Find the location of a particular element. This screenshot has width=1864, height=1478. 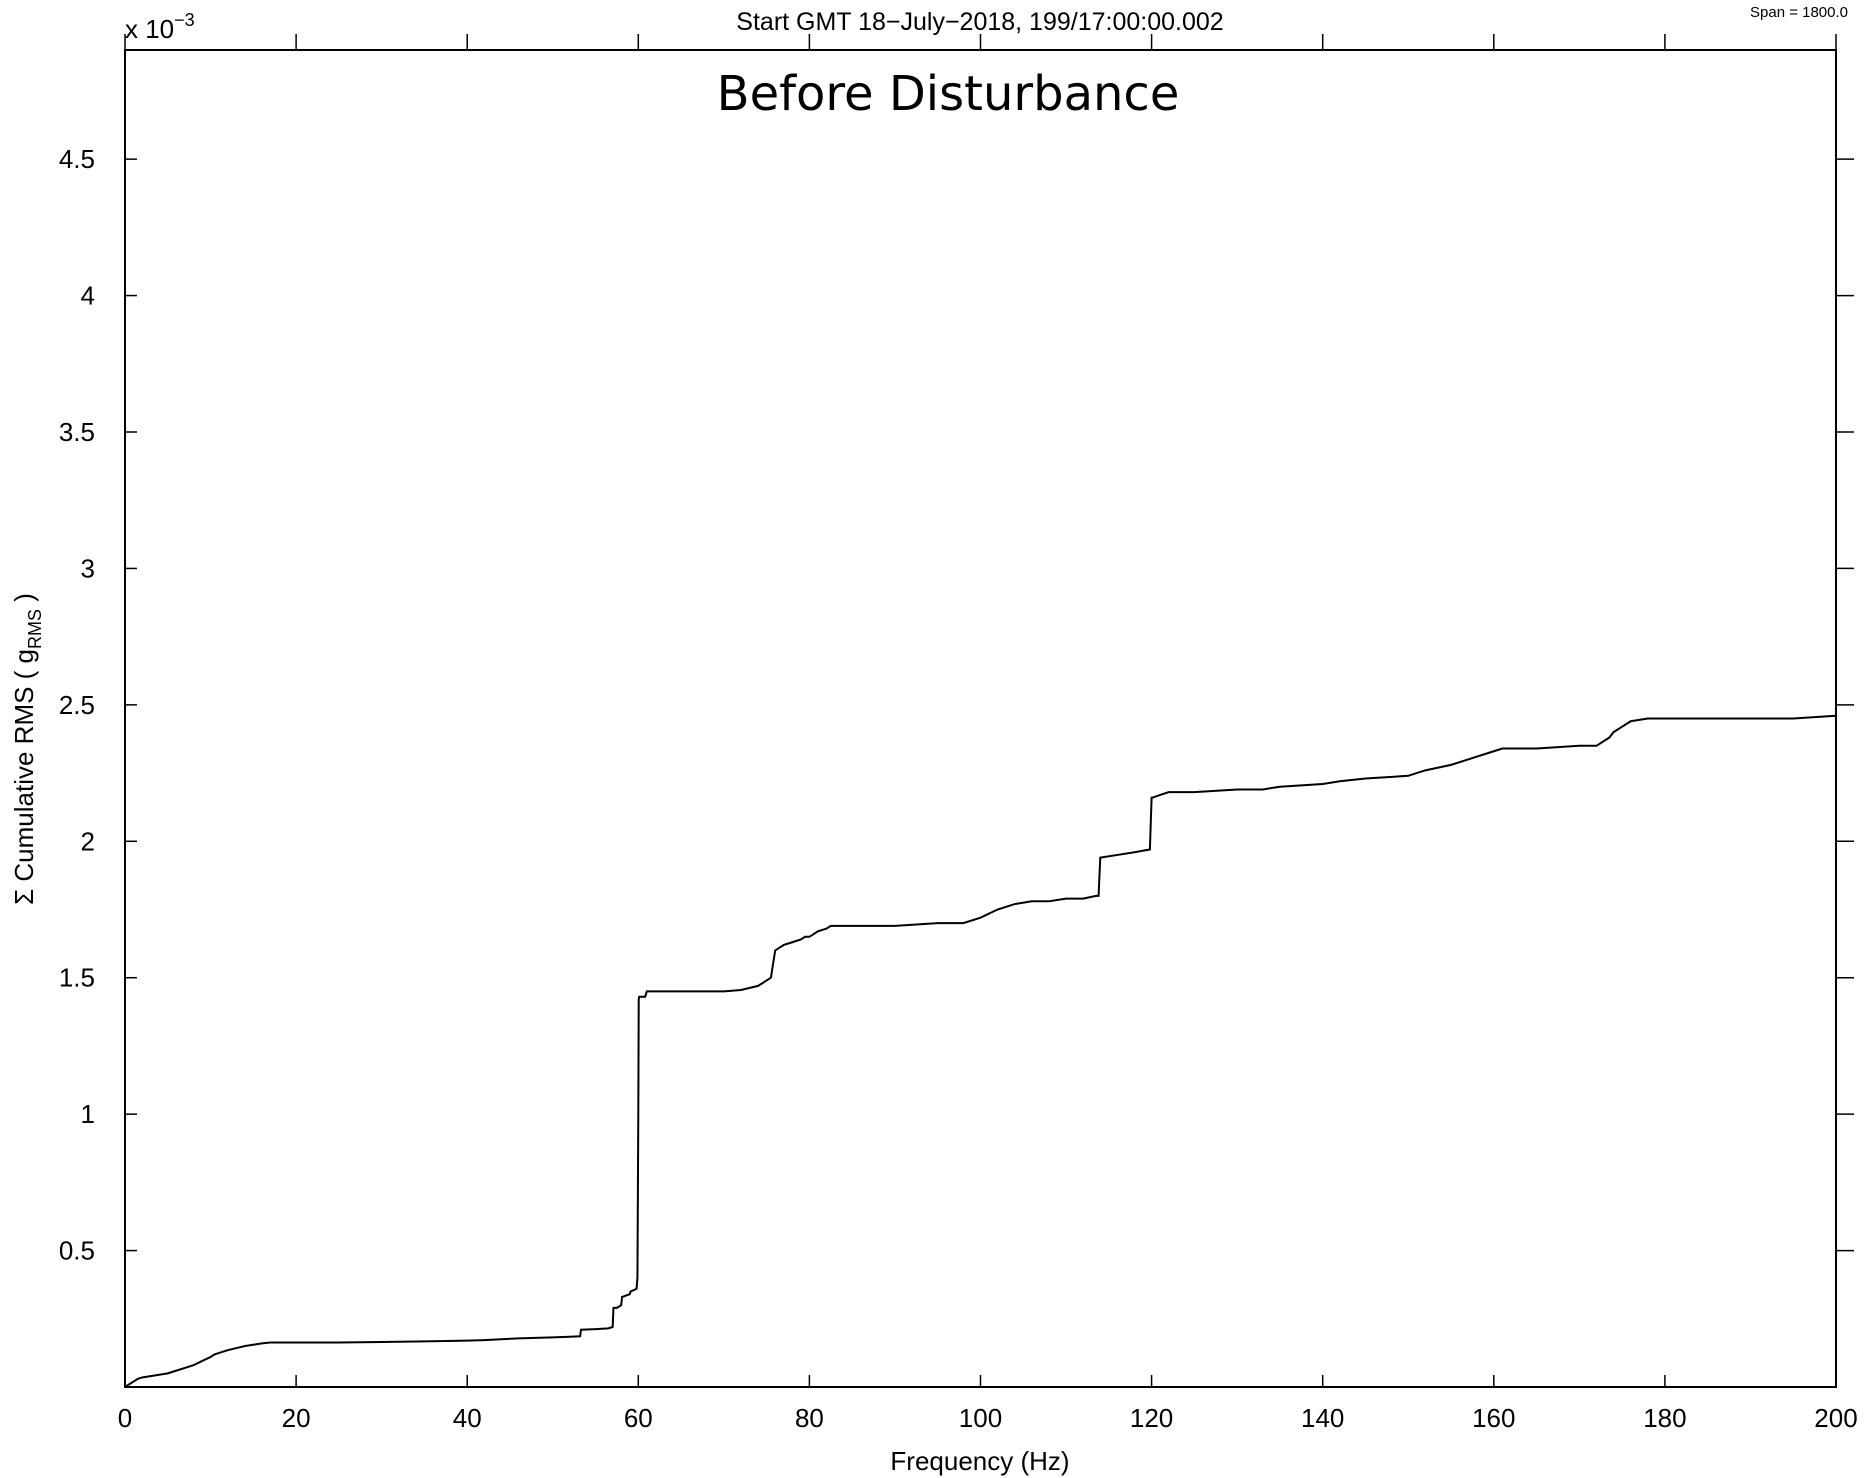

x-tick-label: 160 is located at coordinates (1493, 1418).